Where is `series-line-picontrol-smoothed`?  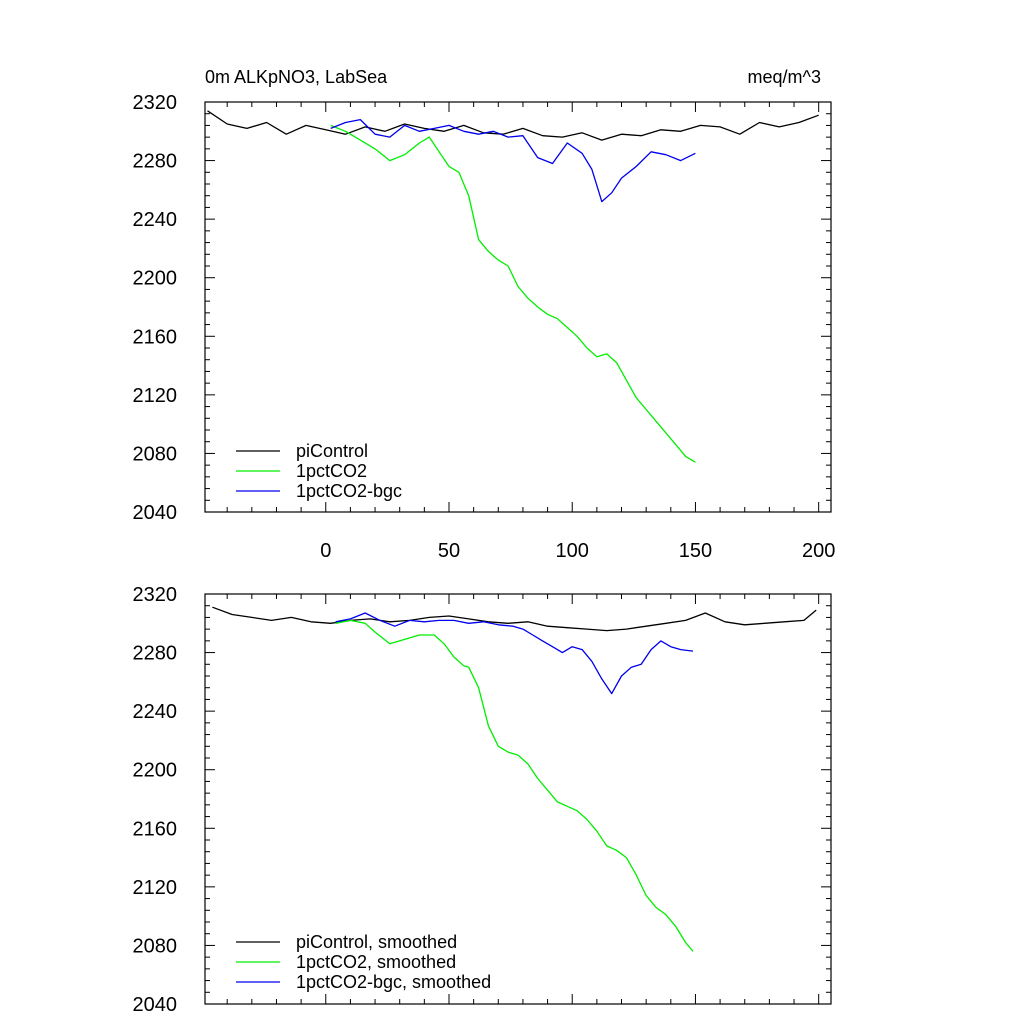 series-line-picontrol-smoothed is located at coordinates (514, 619).